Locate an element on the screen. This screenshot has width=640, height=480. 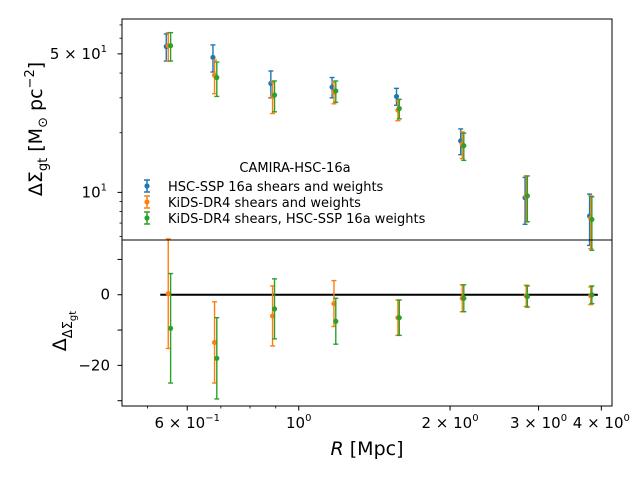
legend-title: CAMIRA-HSC-16a is located at coordinates (294, 168).